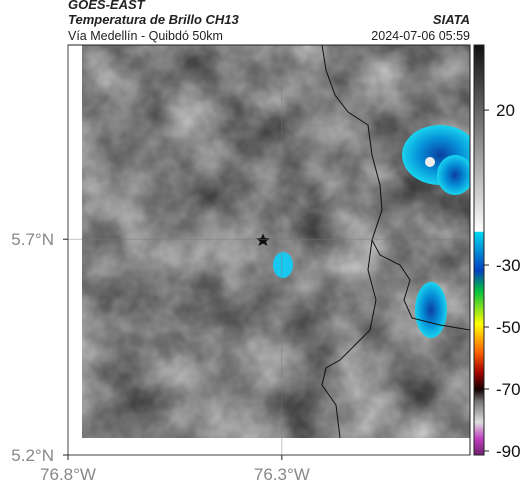  What do you see at coordinates (68, 474) in the screenshot?
I see `x-tick-label: 76.8°W` at bounding box center [68, 474].